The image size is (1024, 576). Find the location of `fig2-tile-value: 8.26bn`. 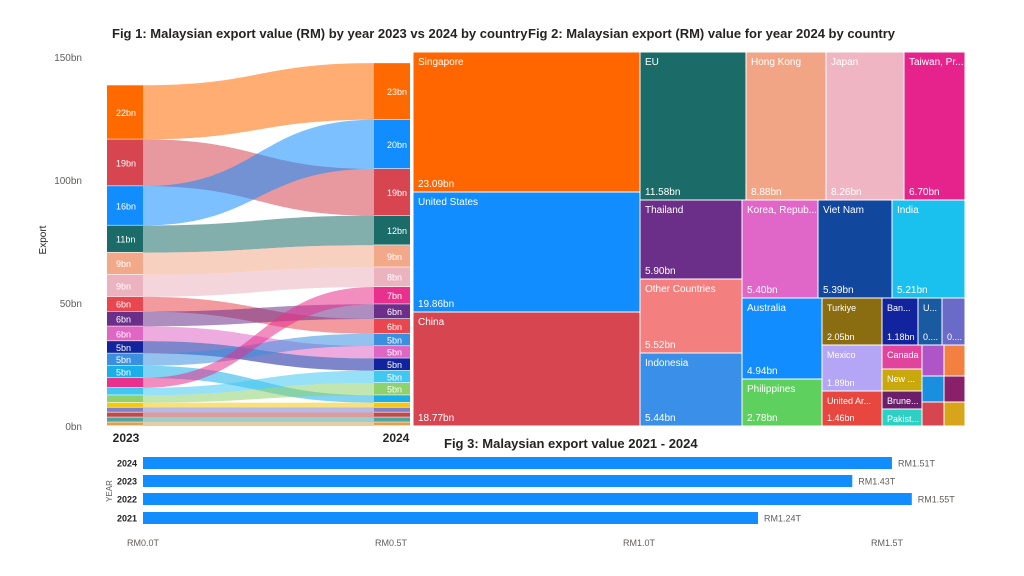

fig2-tile-value: 8.26bn is located at coordinates (846, 192).